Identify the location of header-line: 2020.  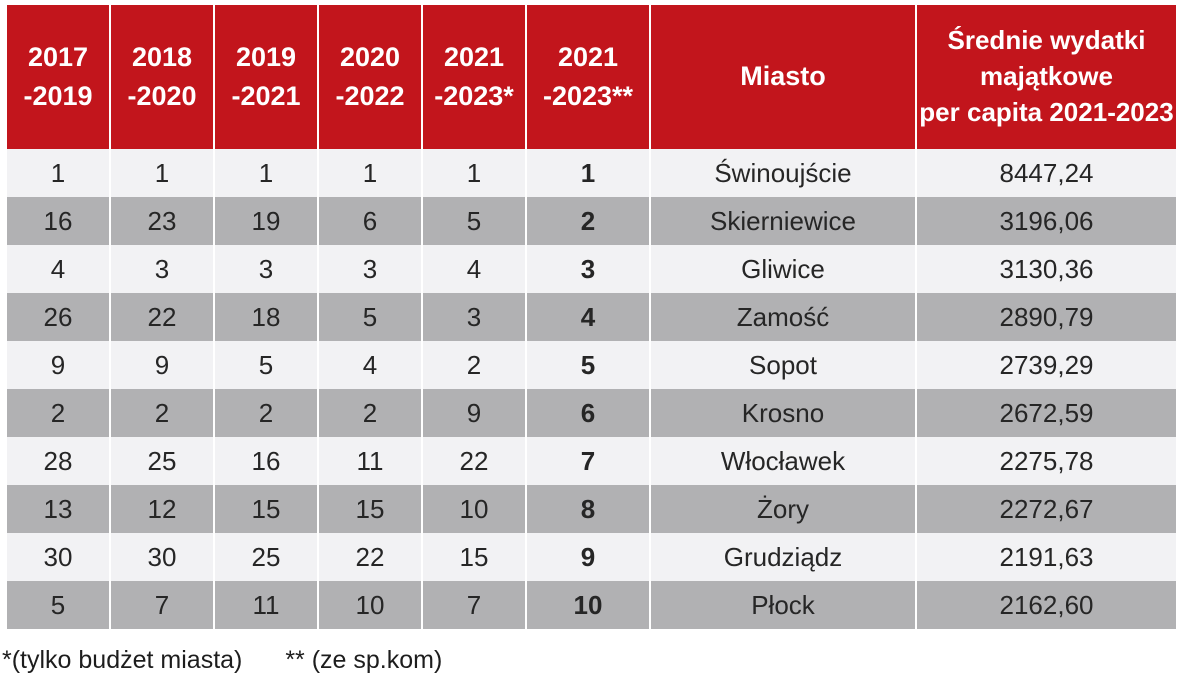
(370, 56).